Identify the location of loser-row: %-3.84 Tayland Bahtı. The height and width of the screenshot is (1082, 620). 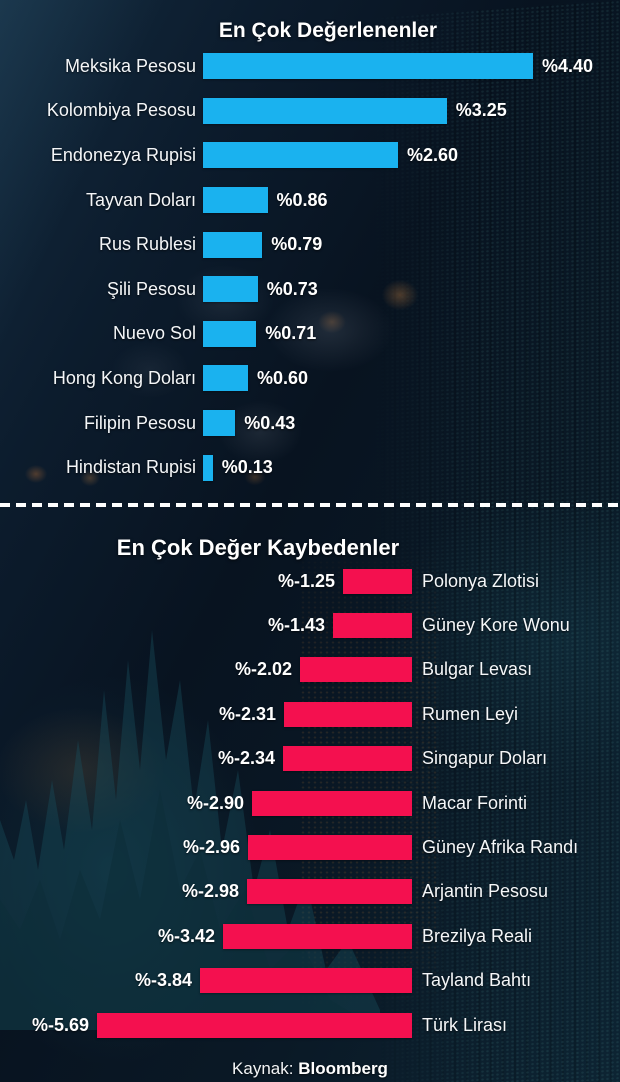
(310, 980).